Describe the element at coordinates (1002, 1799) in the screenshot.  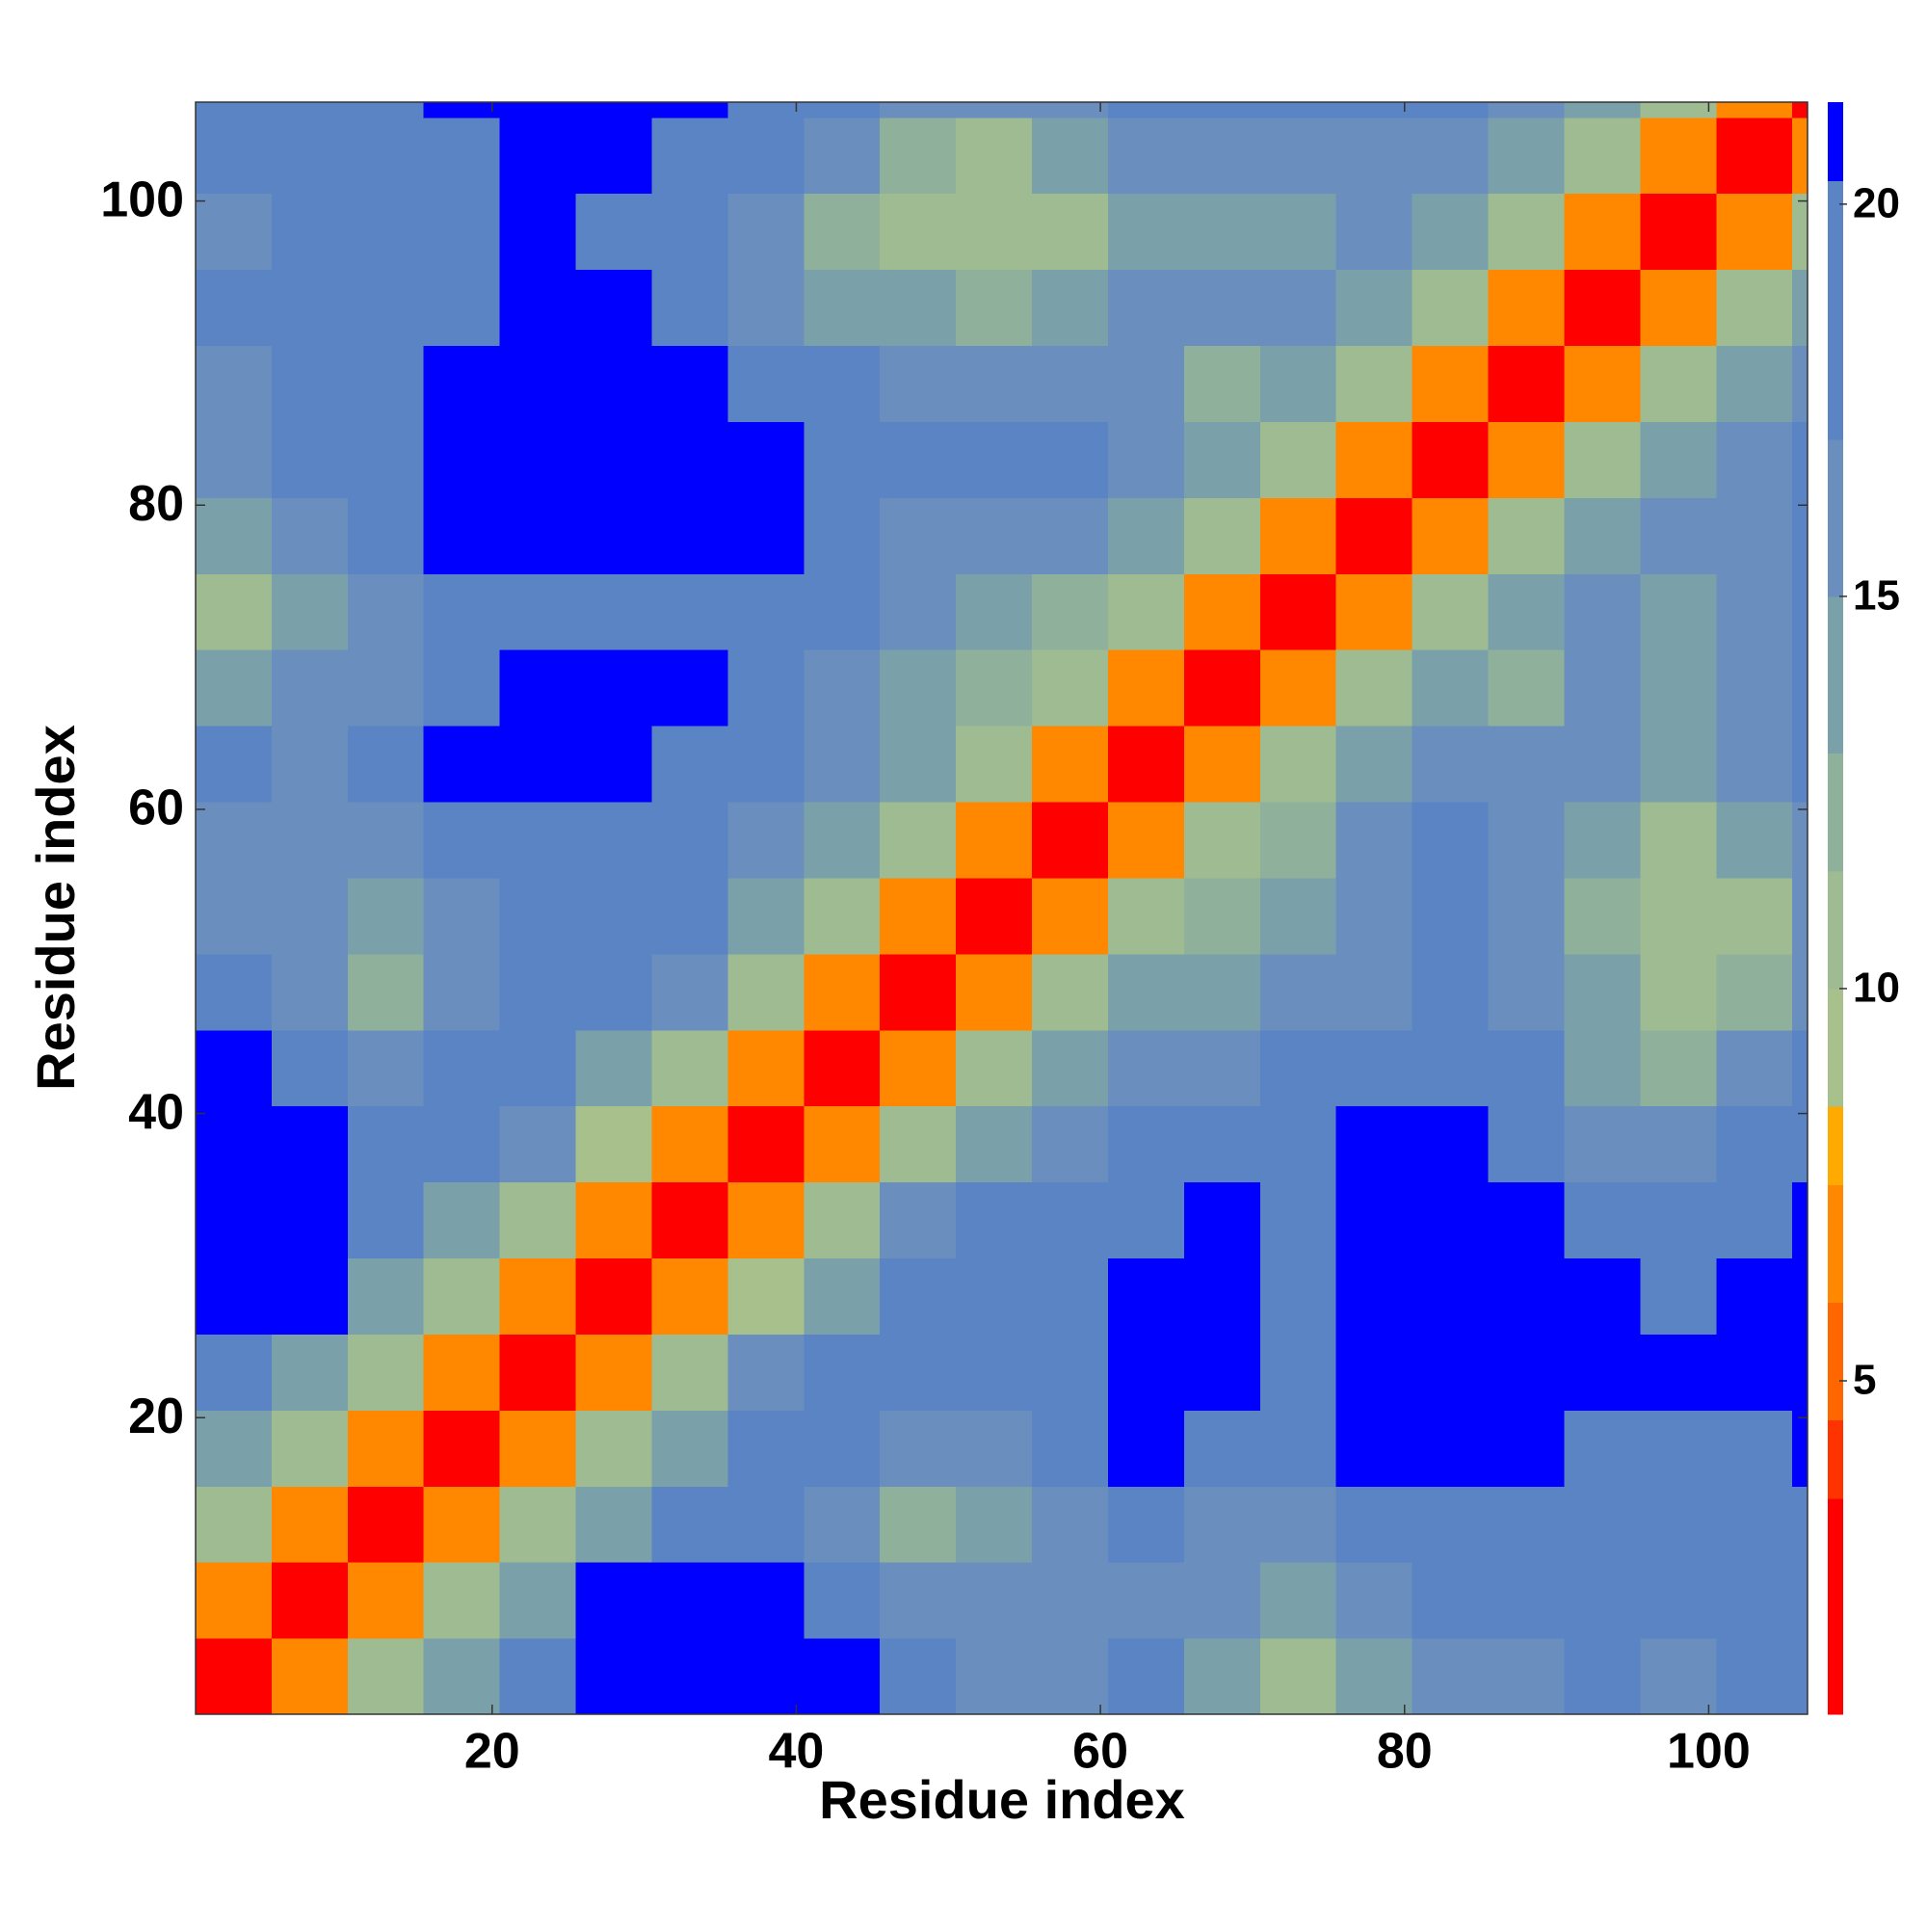
I see `x-axis-label: Residue index` at that location.